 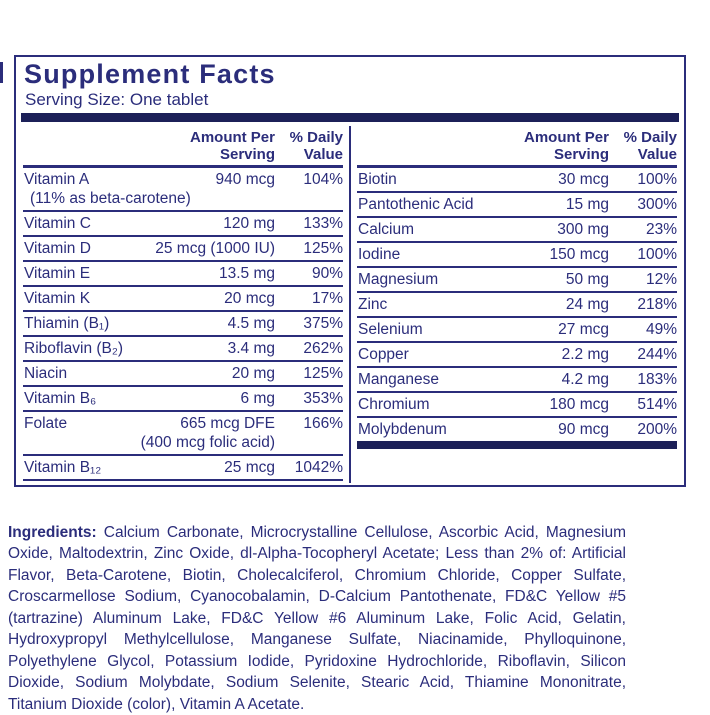 What do you see at coordinates (249, 298) in the screenshot?
I see `nutrient-amount: 20 mcg` at bounding box center [249, 298].